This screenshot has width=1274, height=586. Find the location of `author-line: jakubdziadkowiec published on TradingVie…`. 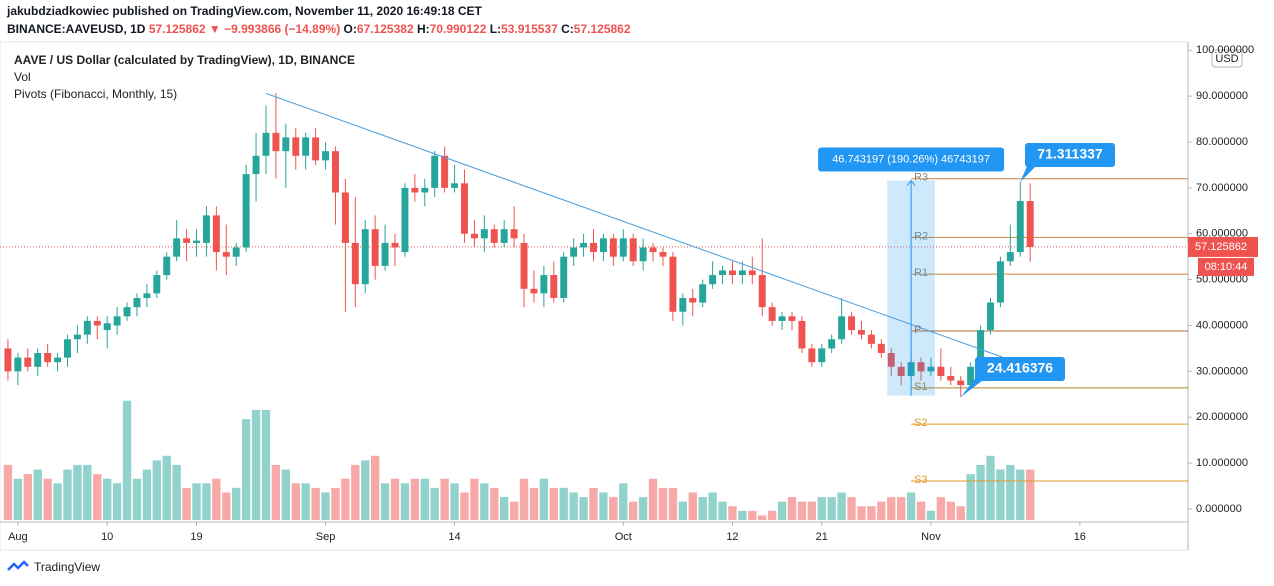

author-line: jakubdziadkowiec published on TradingVie… is located at coordinates (244, 11).